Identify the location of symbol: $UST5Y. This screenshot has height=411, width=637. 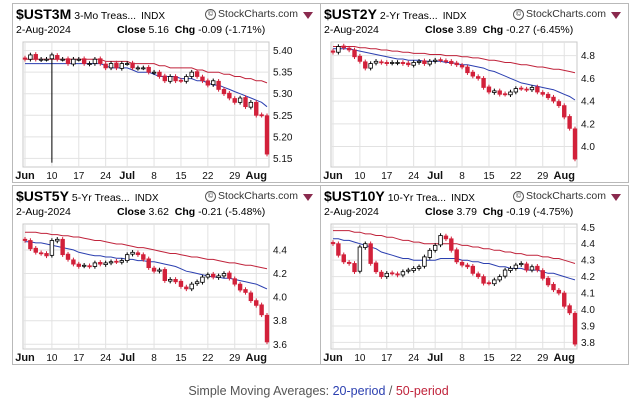
(42, 196).